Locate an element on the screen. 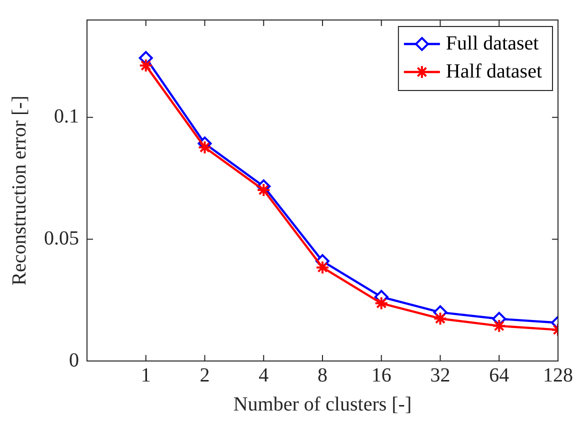 This screenshot has width=576, height=421. legend-label: Full dataset is located at coordinates (493, 43).